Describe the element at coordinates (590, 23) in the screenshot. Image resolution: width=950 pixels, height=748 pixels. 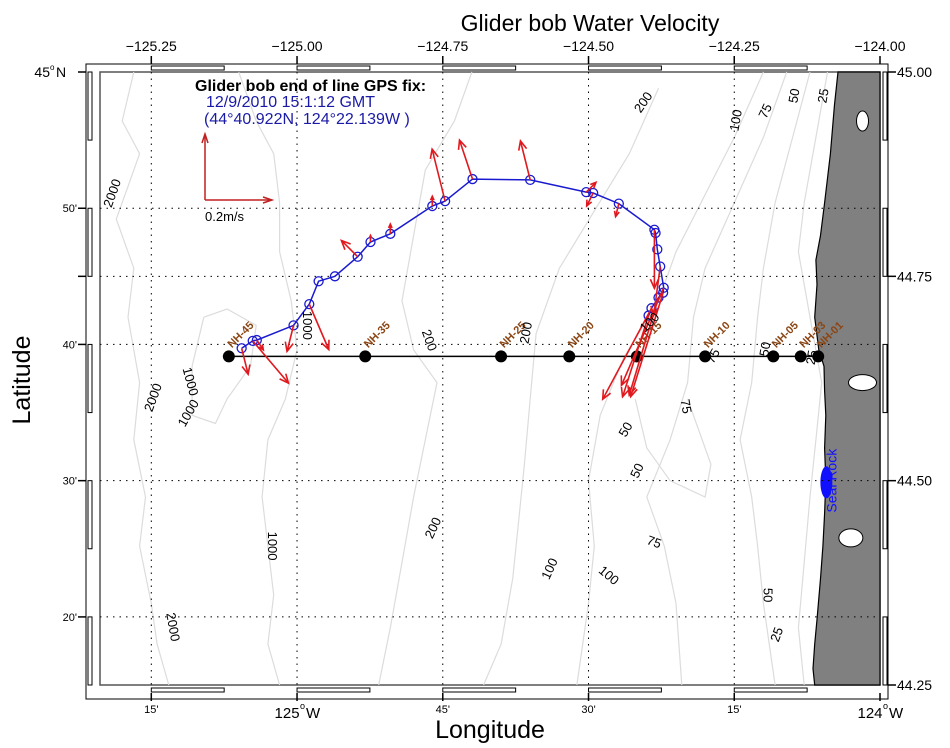
I see `chart-title: Glider bob Water Velocity` at that location.